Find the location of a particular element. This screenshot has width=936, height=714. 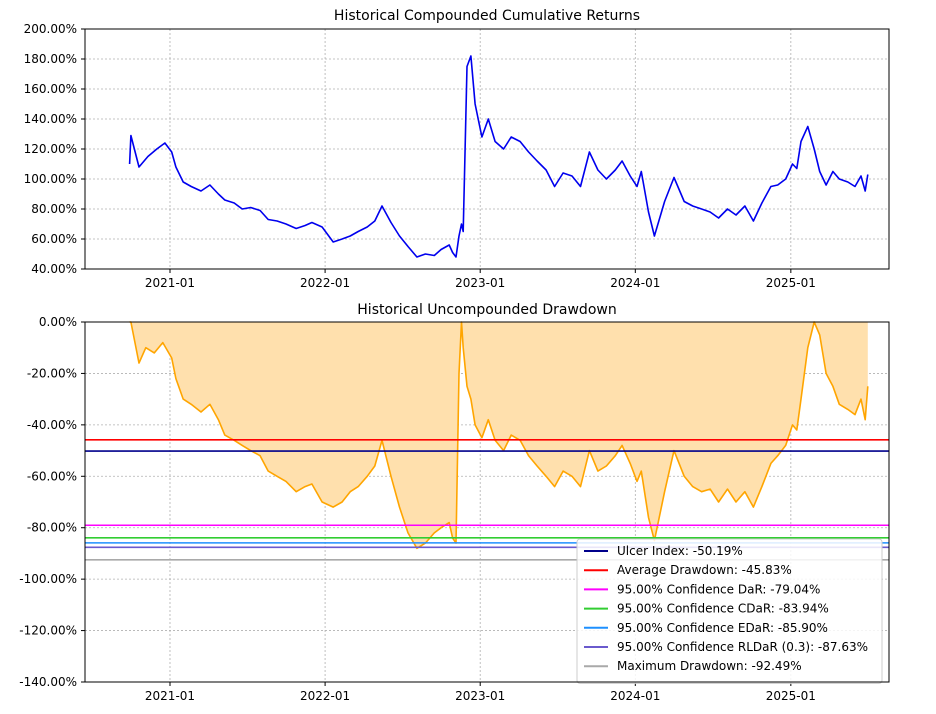

y-tick-label: -20.00% is located at coordinates (52, 373).